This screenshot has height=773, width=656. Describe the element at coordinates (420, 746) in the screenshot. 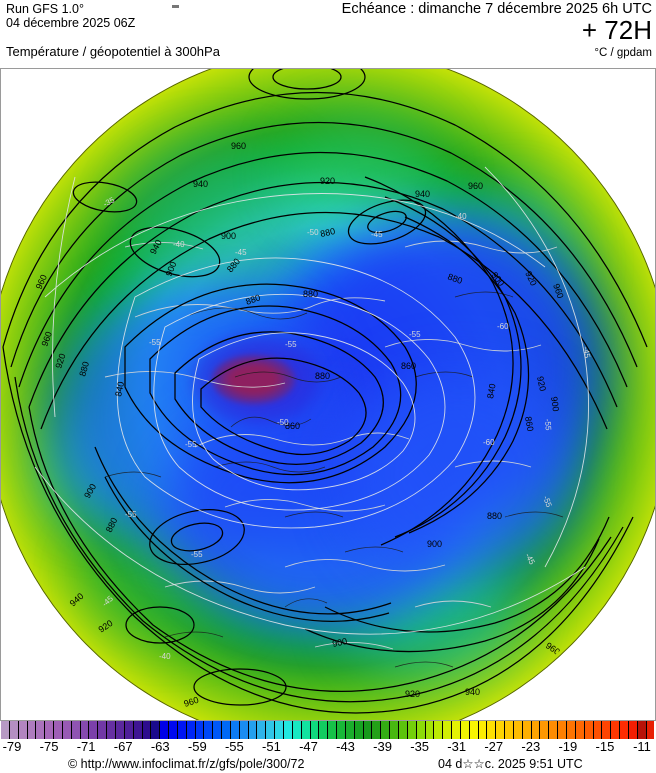

I see `colorbar-tick: -35` at that location.